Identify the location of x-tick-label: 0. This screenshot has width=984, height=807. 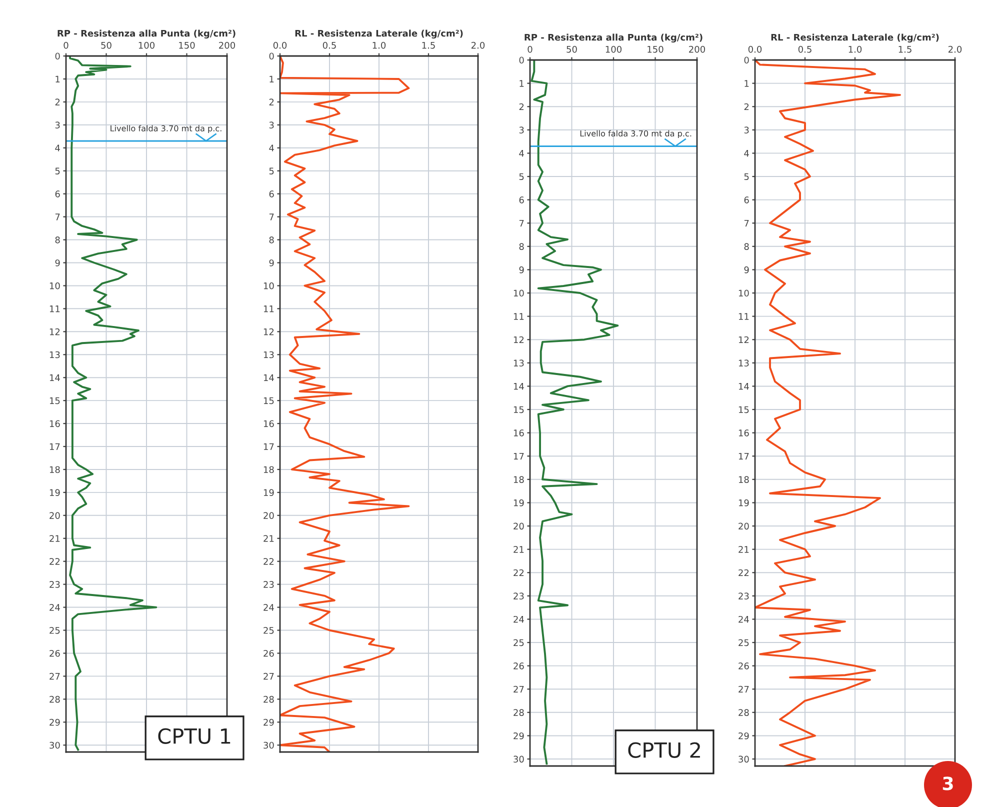
(530, 49).